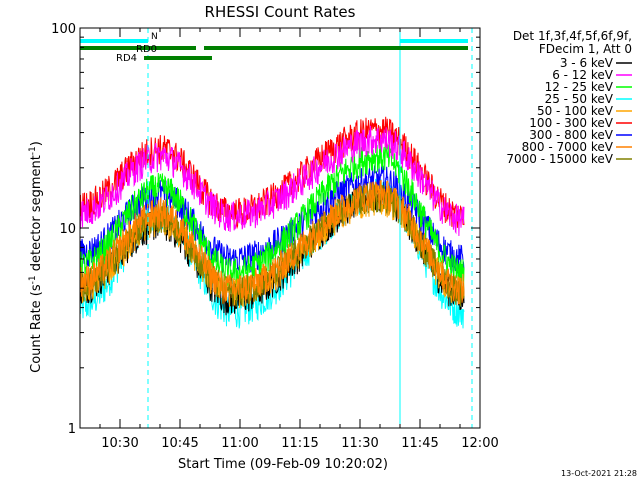  What do you see at coordinates (587, 63) in the screenshot?
I see `legend-label: 3 - 6 keV` at bounding box center [587, 63].